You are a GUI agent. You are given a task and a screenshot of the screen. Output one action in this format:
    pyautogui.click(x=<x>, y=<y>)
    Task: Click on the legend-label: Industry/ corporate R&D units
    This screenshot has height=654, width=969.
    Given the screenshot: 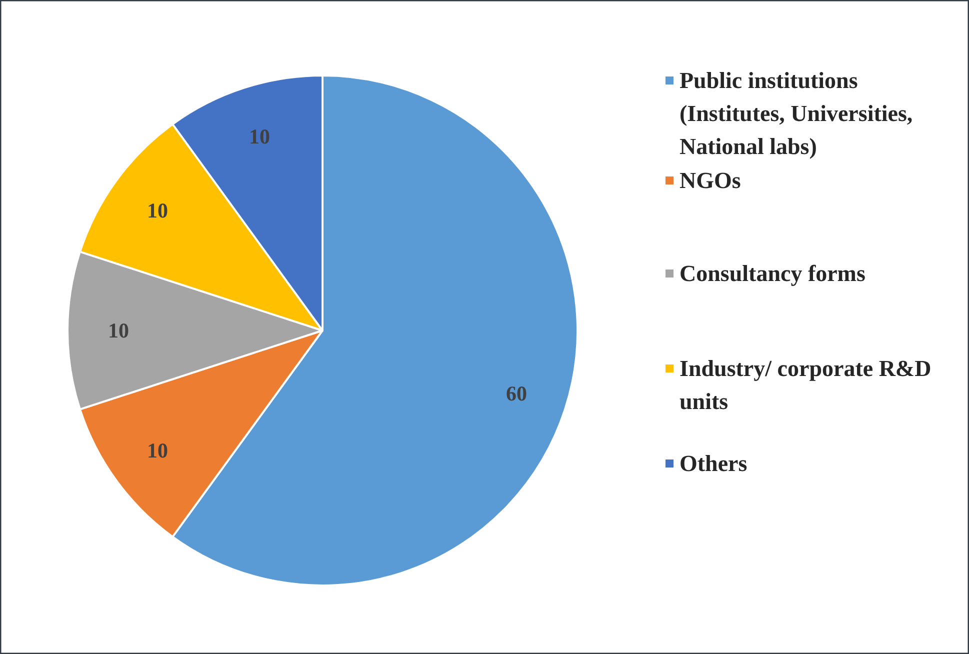 What is the action you would take?
    pyautogui.click(x=806, y=385)
    